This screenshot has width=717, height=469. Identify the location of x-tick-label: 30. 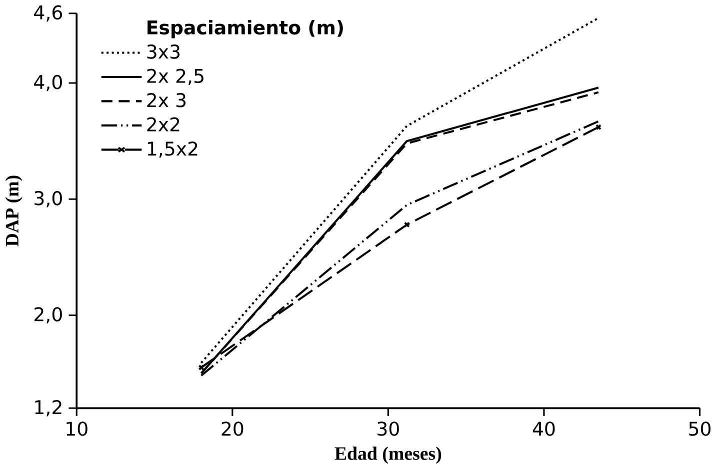
(388, 429).